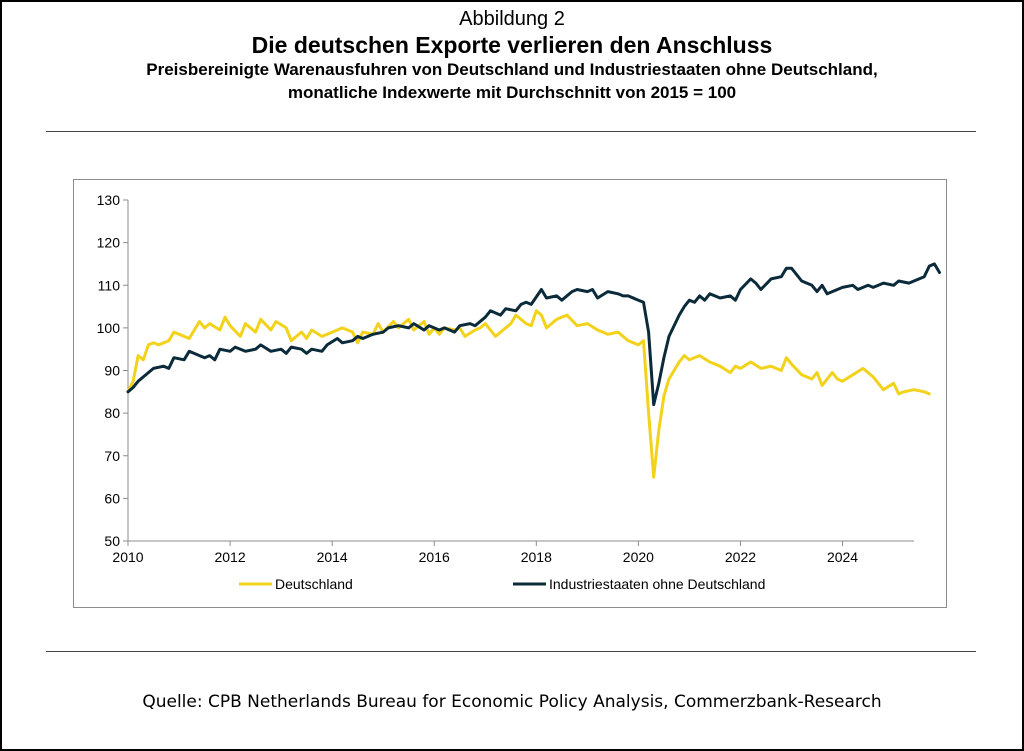 Image resolution: width=1024 pixels, height=751 pixels. I want to click on legend-item-deutschland-label: Deutschland, so click(314, 584).